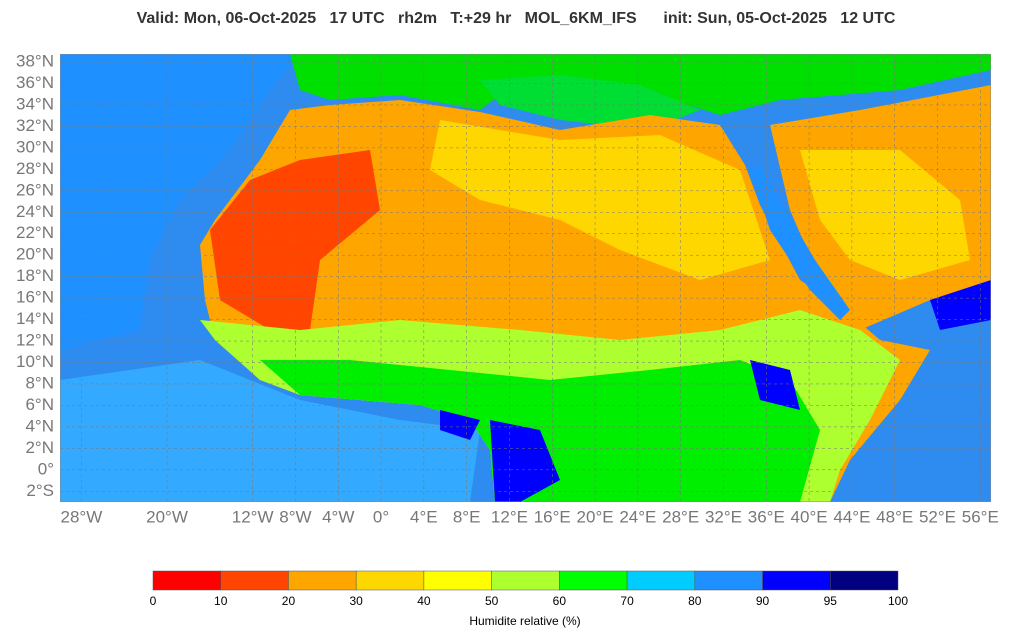  Describe the element at coordinates (167, 516) in the screenshot. I see `lon-label: 20°W` at that location.